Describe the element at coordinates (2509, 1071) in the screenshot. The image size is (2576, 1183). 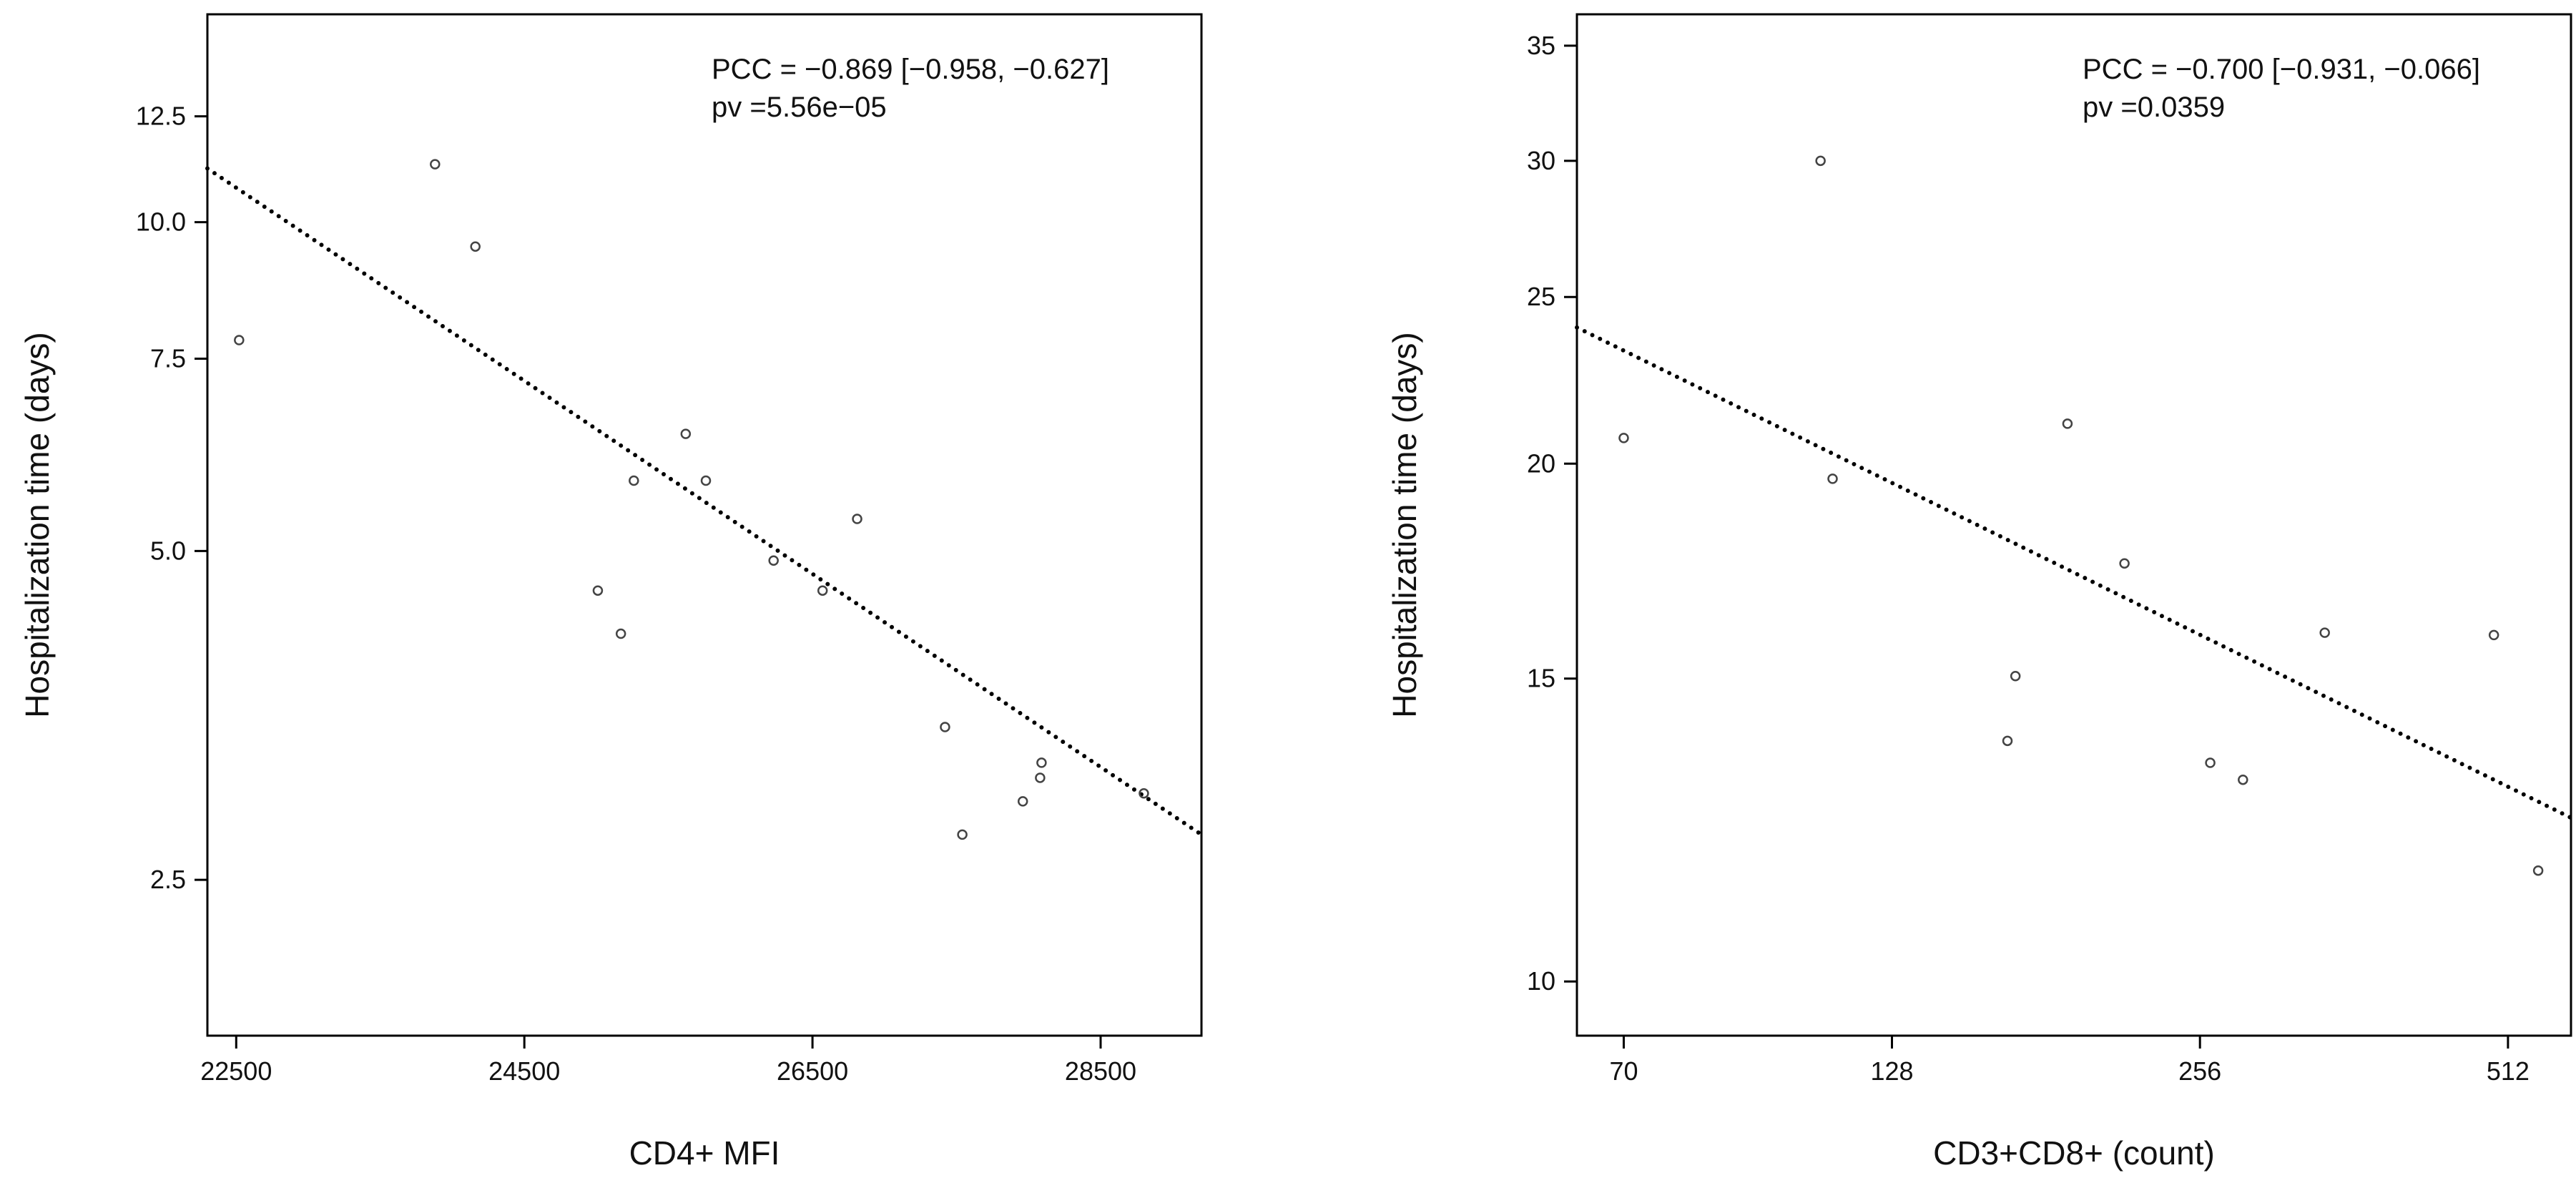
I see `x-tick-label: 512` at that location.